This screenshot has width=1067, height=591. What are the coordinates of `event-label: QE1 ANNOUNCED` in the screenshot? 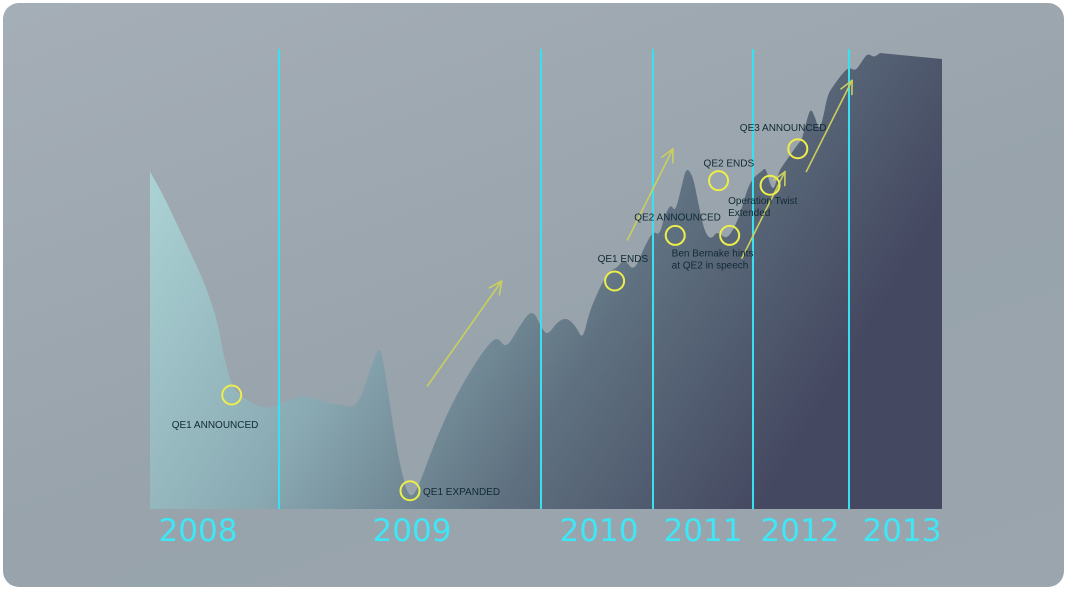 It's located at (215, 425).